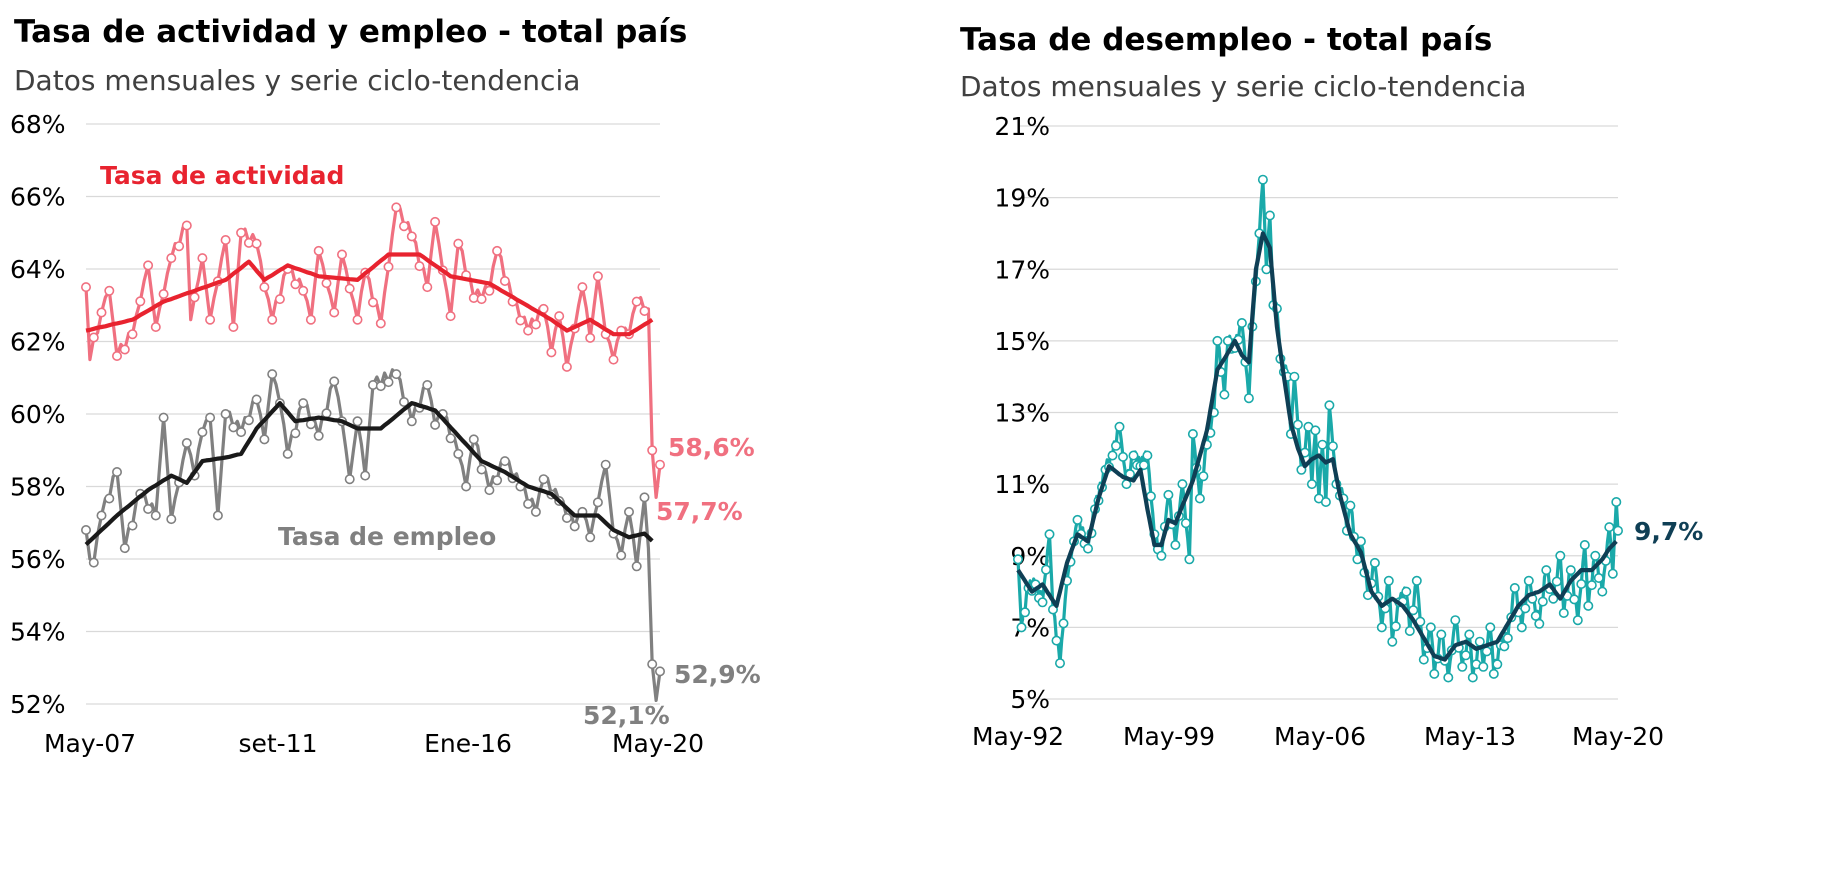 Image resolution: width=1830 pixels, height=887 pixels. What do you see at coordinates (1320, 736) in the screenshot?
I see `right-x-tick-label: May-06` at bounding box center [1320, 736].